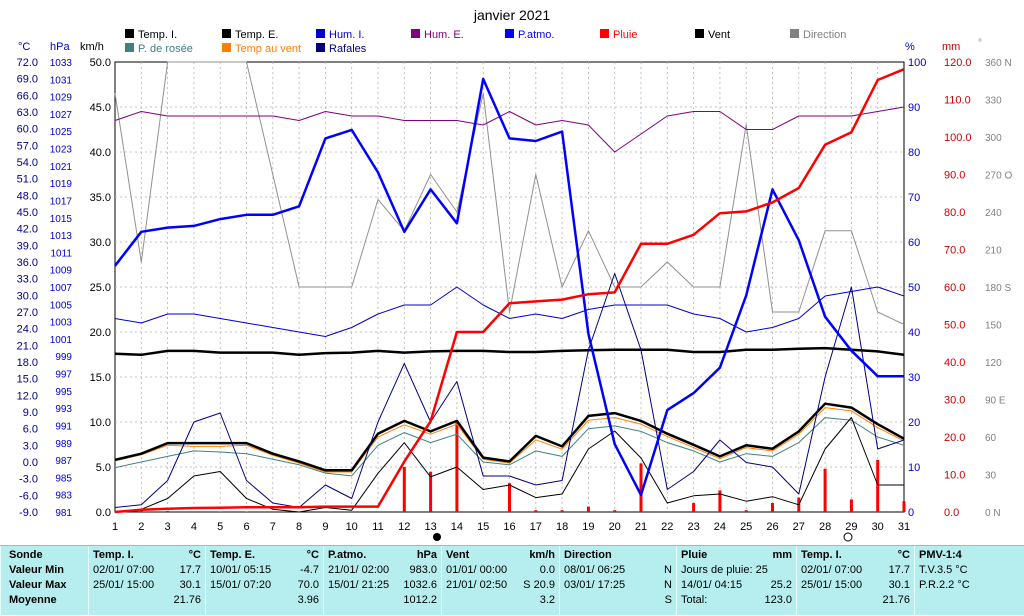 This screenshot has width=1024, height=616. Describe the element at coordinates (993, 363) in the screenshot. I see `direction-tick-label: 120` at that location.